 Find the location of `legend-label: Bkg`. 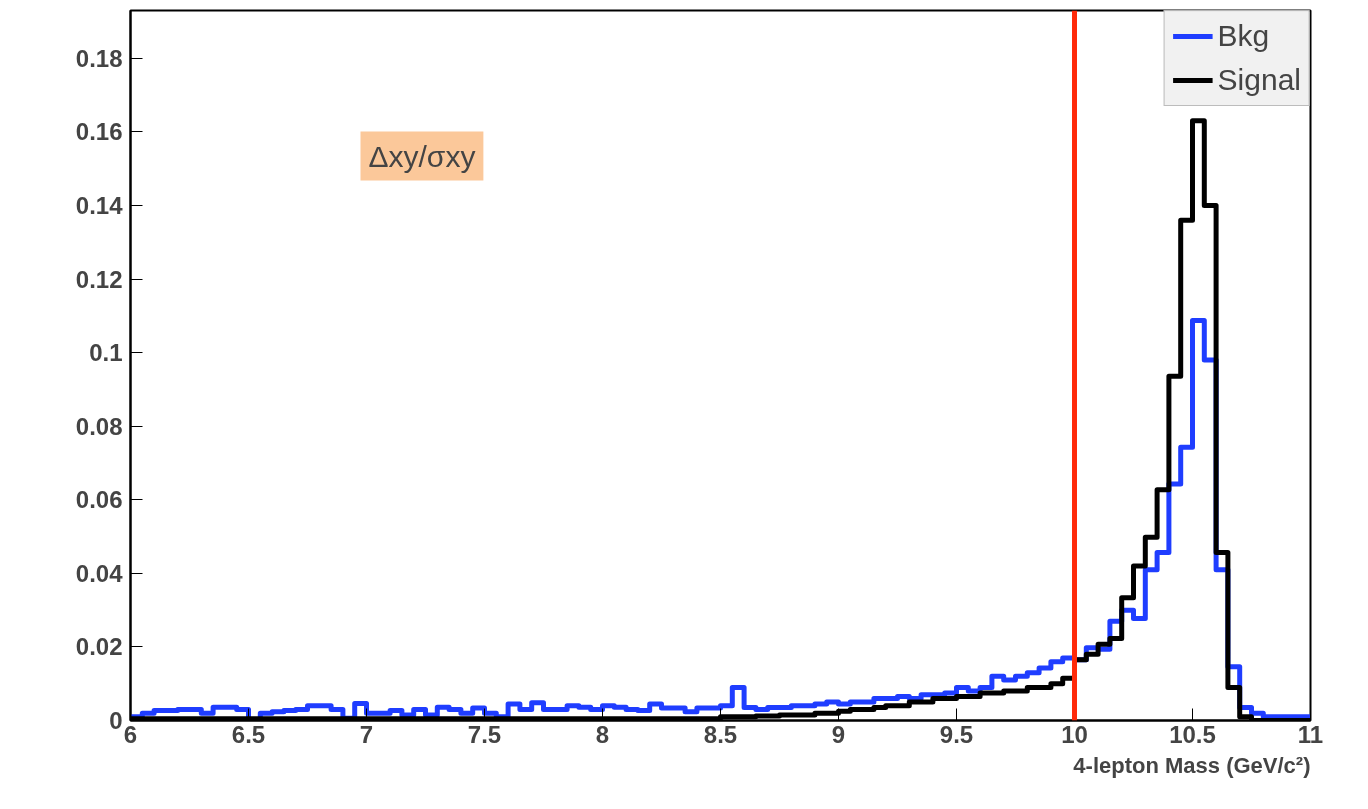

legend-label: Bkg is located at coordinates (1243, 36).